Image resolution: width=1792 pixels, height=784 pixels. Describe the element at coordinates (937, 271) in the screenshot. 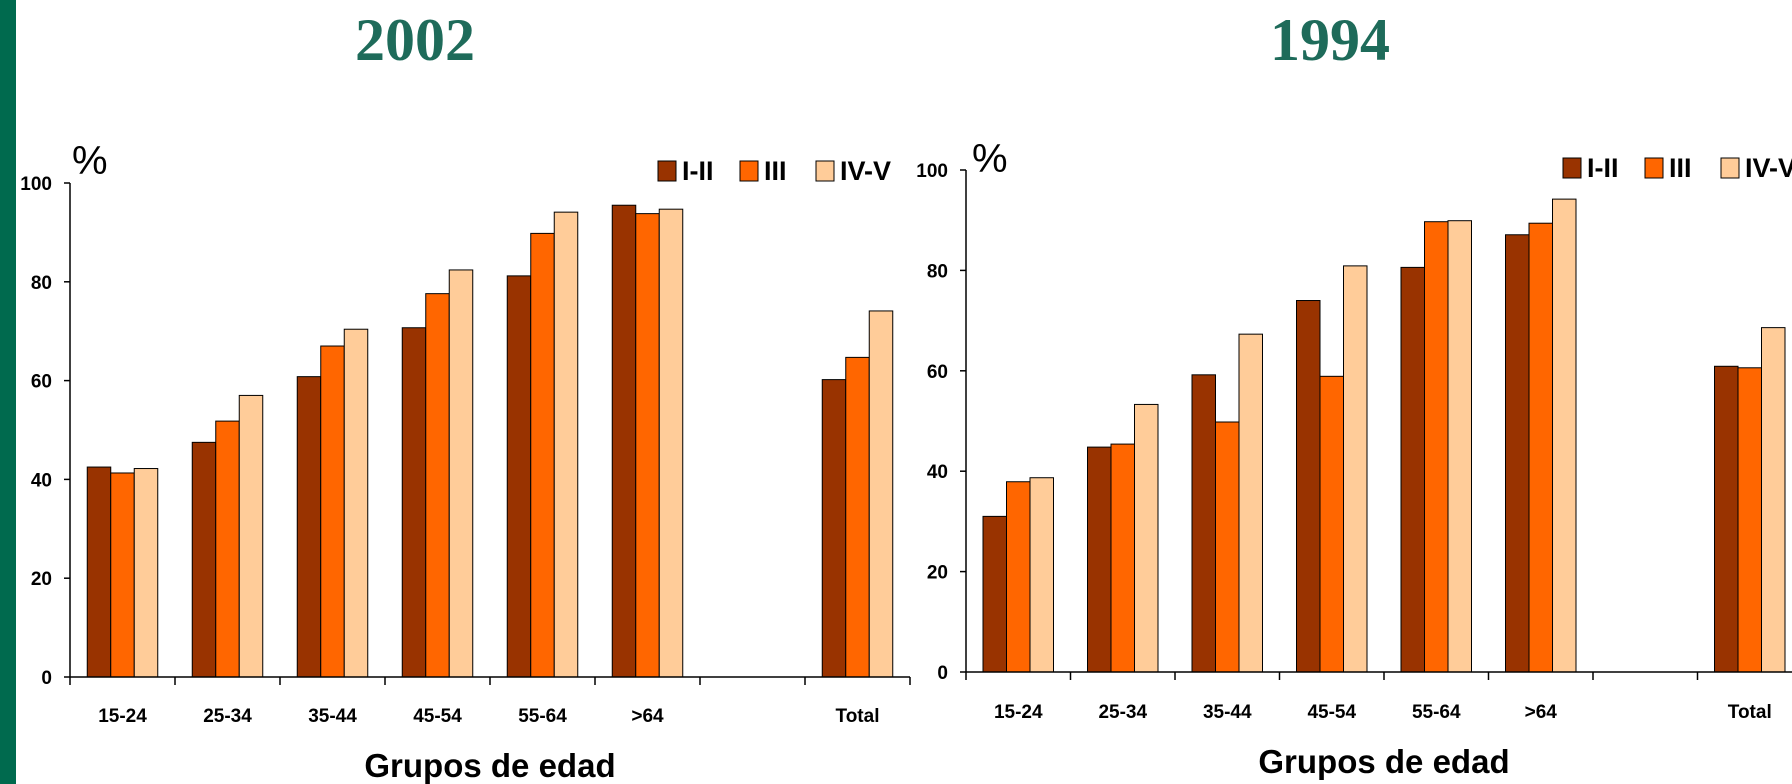

I see `y-tick-label-1994-80: 80` at that location.